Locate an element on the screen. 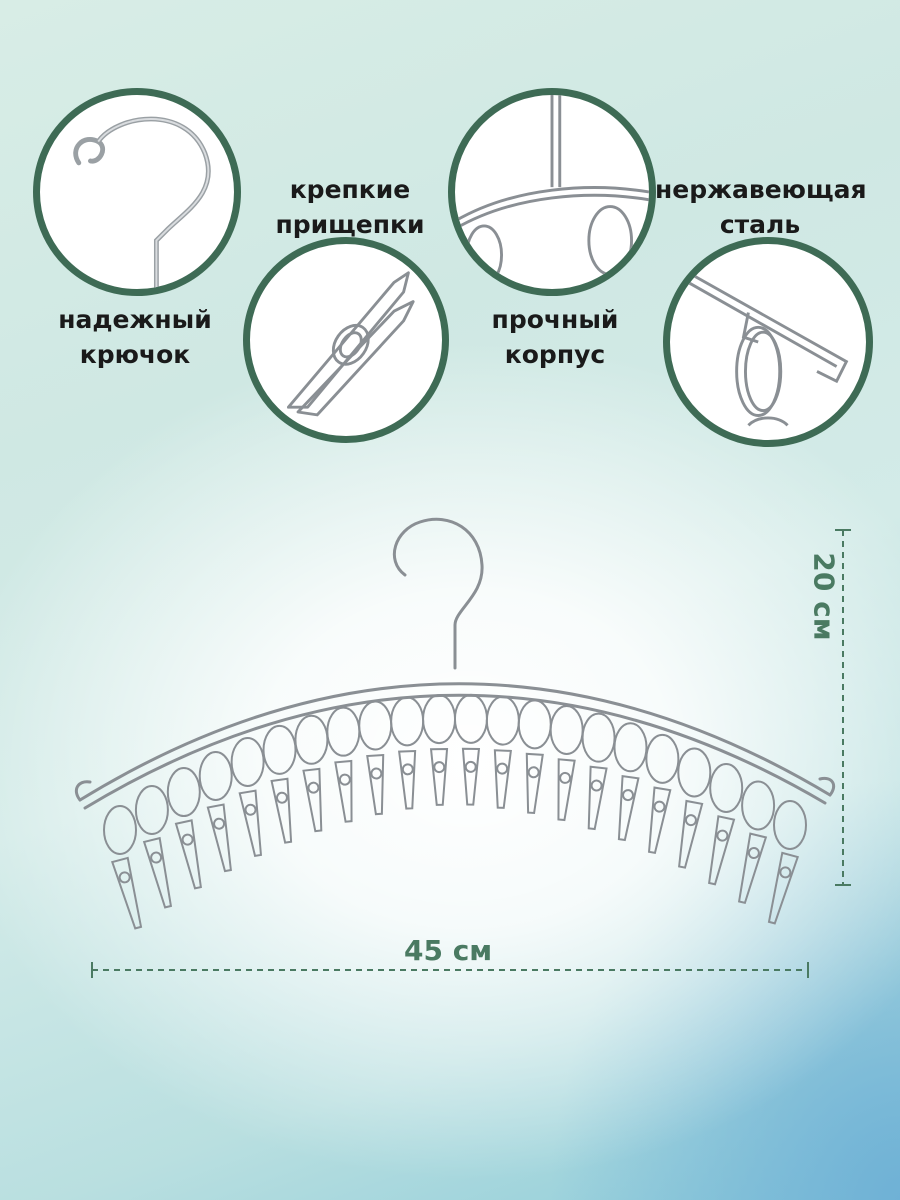 The width and height of the screenshot is (900, 1200). height-dimension-label: 20 см is located at coordinates (824, 596).